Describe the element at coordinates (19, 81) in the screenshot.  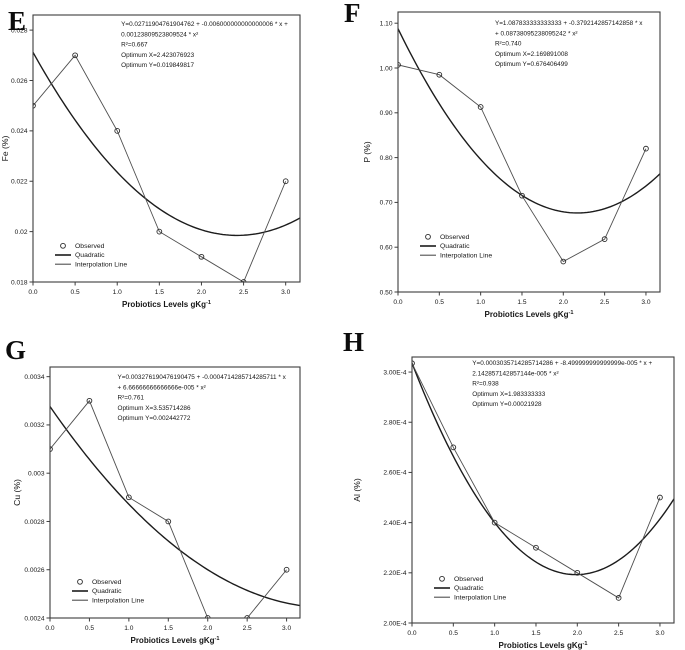
I see `y-tick-label: 0.026` at that location.